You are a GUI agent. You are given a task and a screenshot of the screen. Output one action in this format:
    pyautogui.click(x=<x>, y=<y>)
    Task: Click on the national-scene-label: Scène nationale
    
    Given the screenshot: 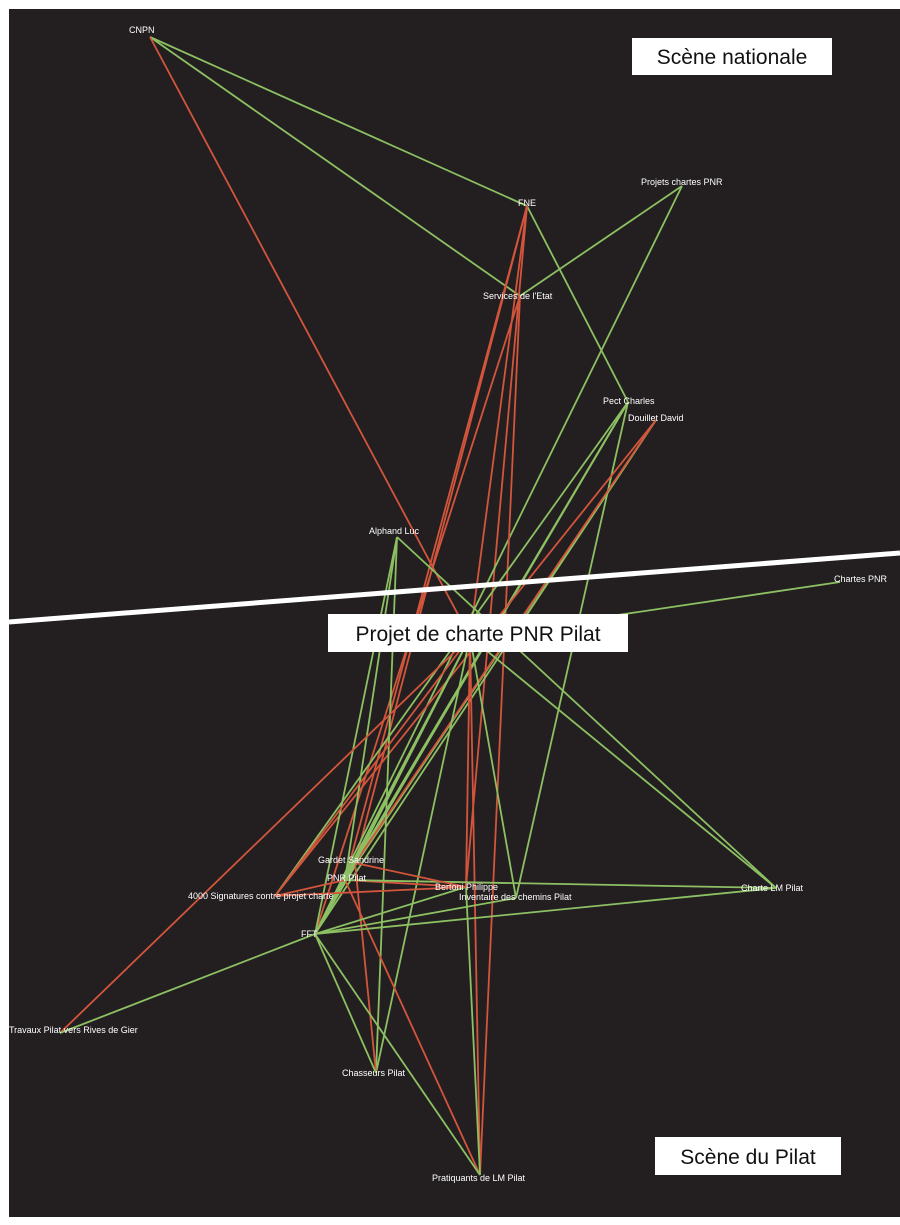 What is the action you would take?
    pyautogui.click(x=732, y=57)
    